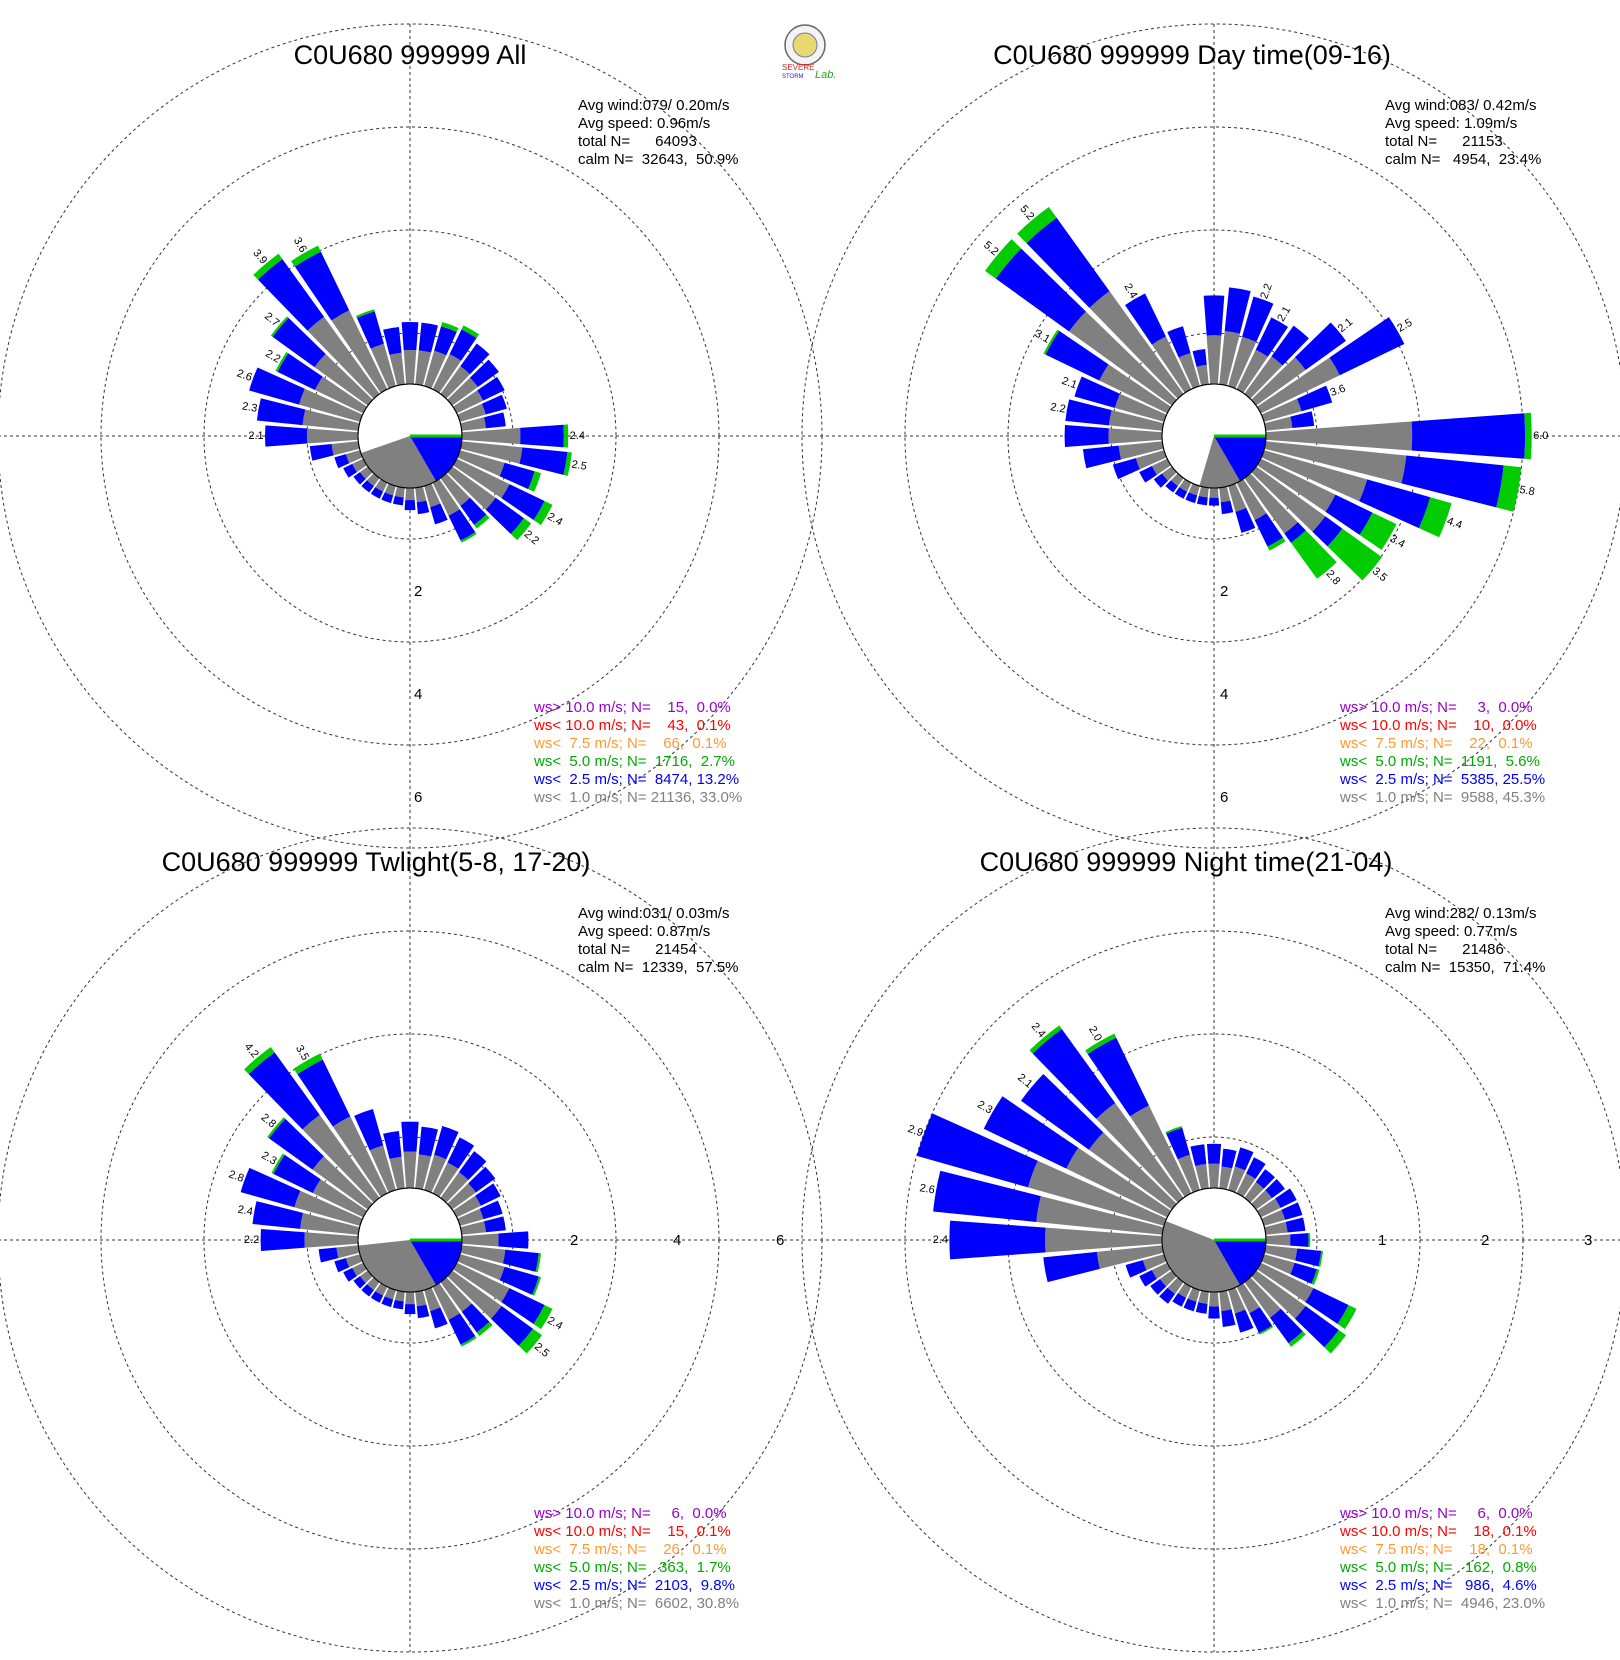  Describe the element at coordinates (1442, 779) in the screenshot. I see `legend-entry: ws< 2.5 m/s; N= 5385, 25.5%` at that location.